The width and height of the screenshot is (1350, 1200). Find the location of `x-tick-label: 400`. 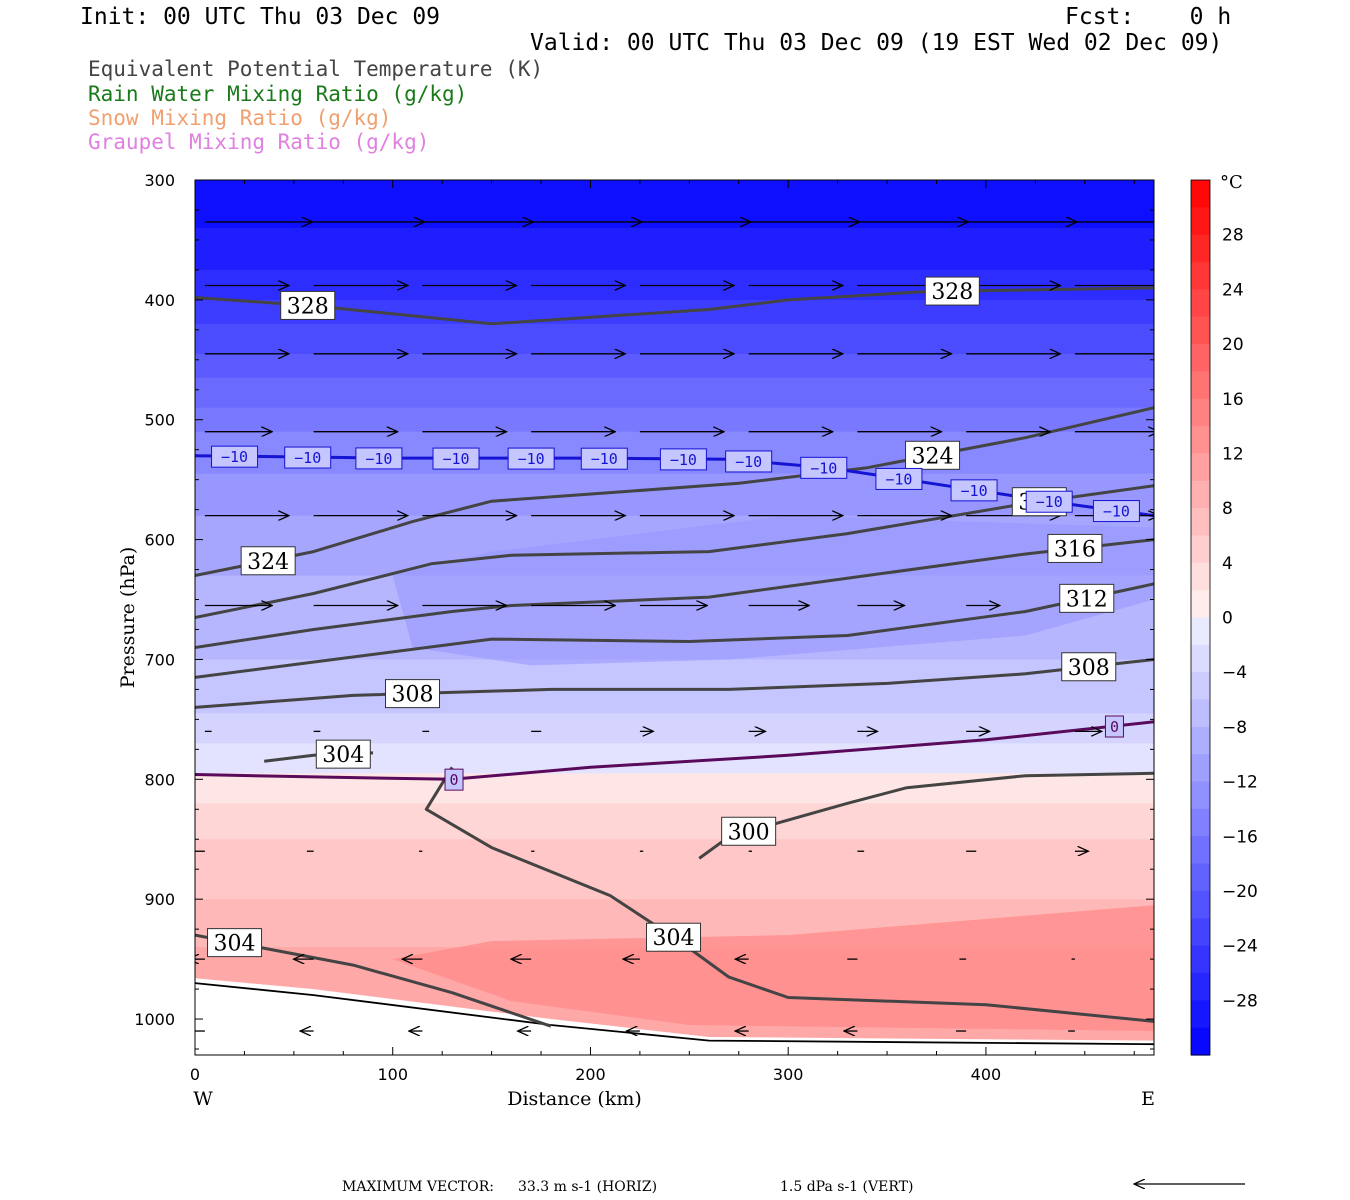

x-tick-label: 400 is located at coordinates (986, 1074).